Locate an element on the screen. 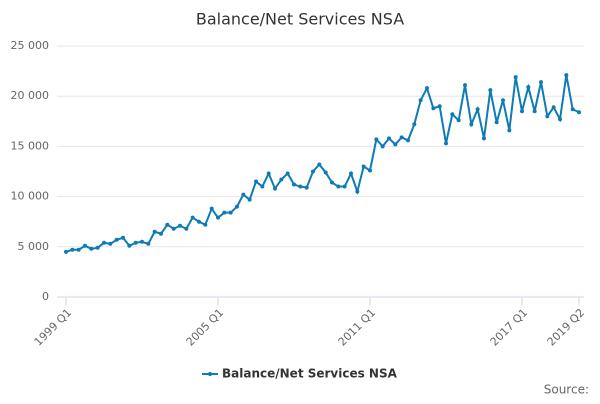 The height and width of the screenshot is (404, 600). y-tick-label: 15 000 is located at coordinates (30, 145).